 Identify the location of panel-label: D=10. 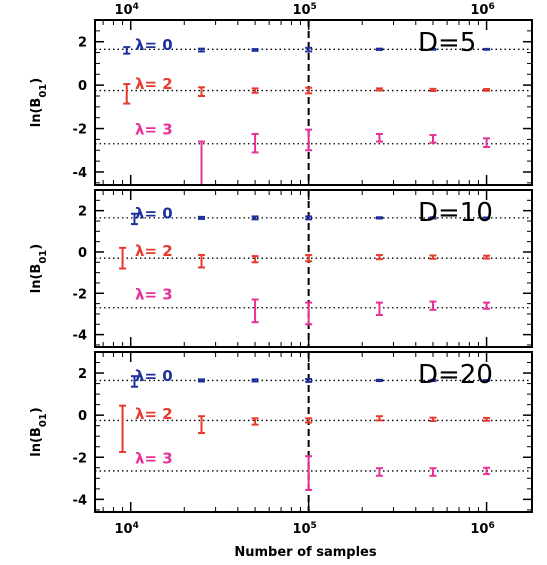
(455, 213).